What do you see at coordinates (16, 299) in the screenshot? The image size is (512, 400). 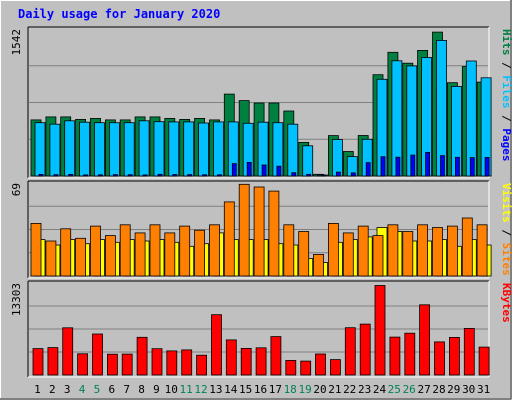 I see `y-max-label-kbytes: 13303` at bounding box center [16, 299].